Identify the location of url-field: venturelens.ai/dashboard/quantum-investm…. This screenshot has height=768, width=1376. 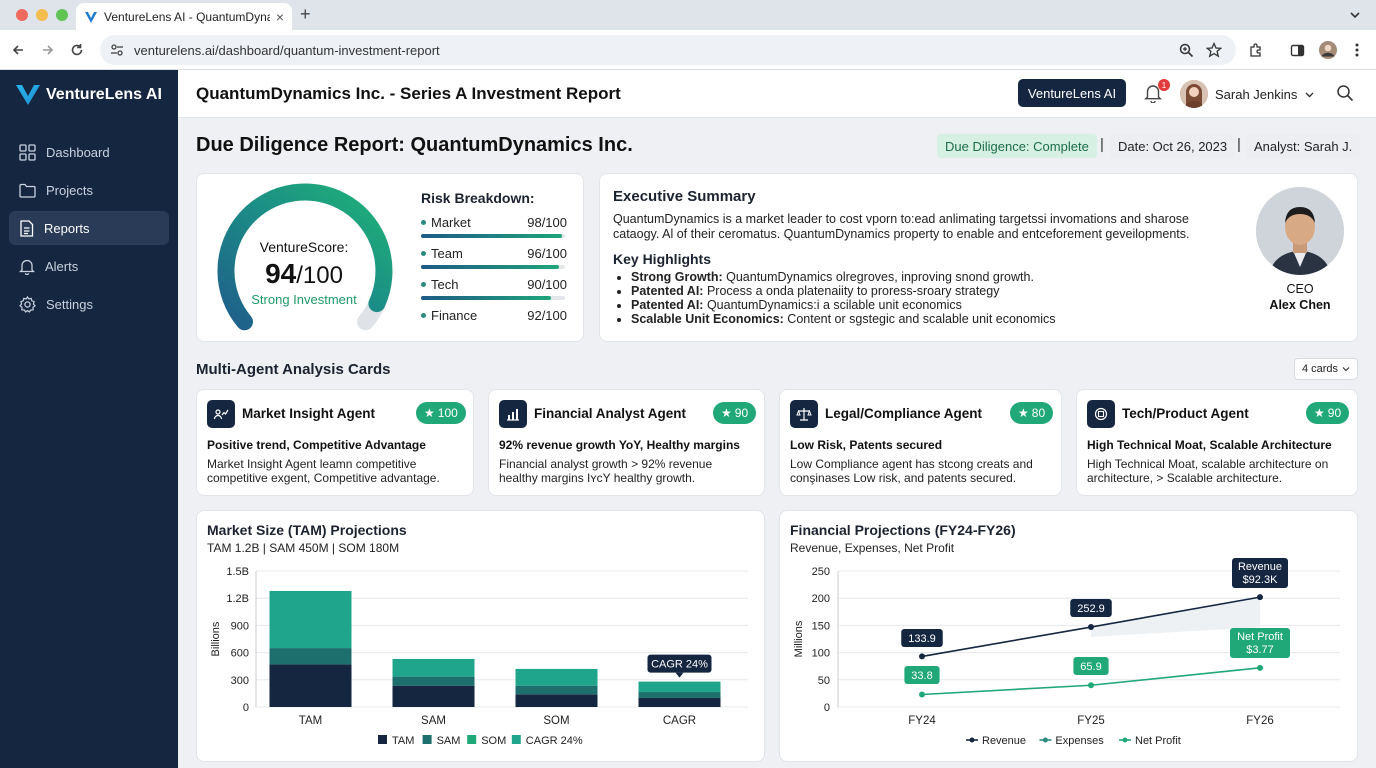
(668, 50).